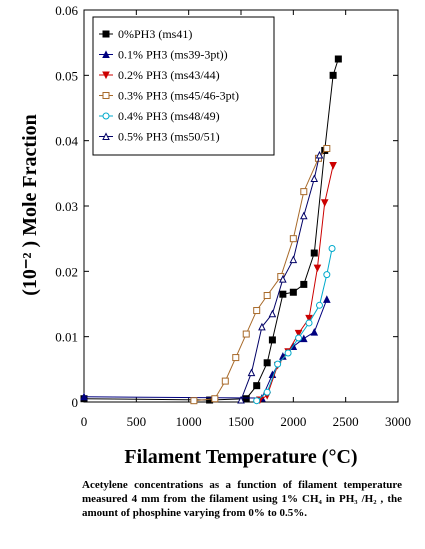 This screenshot has height=549, width=425. Describe the element at coordinates (169, 137) in the screenshot. I see `legend-label: 0.5% PH3 (ms50/51)` at that location.